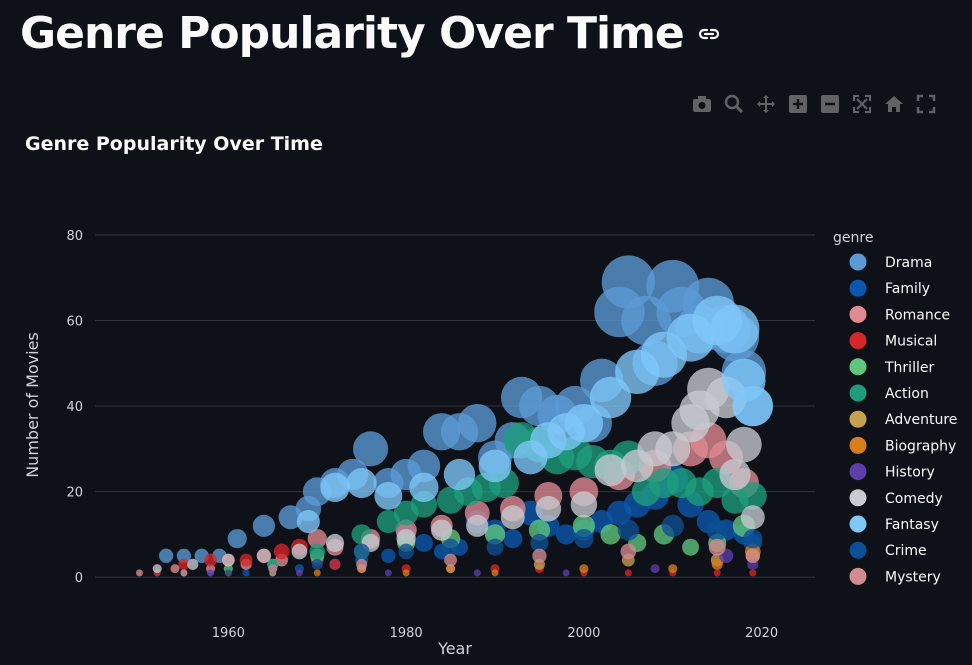  What do you see at coordinates (895, 576) in the screenshot?
I see `legend-item-mystery: Mystery` at bounding box center [895, 576].